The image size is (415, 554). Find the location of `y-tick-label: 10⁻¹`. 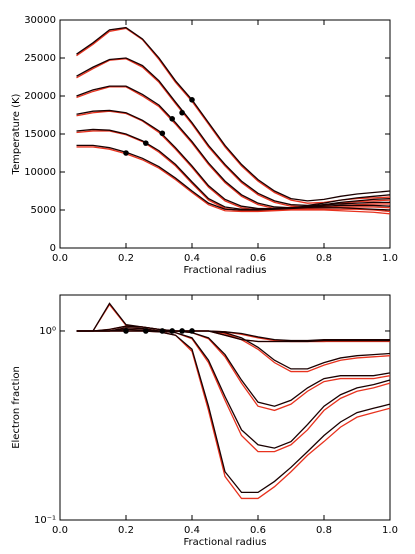

y-tick-label: 10⁻¹ is located at coordinates (45, 520).